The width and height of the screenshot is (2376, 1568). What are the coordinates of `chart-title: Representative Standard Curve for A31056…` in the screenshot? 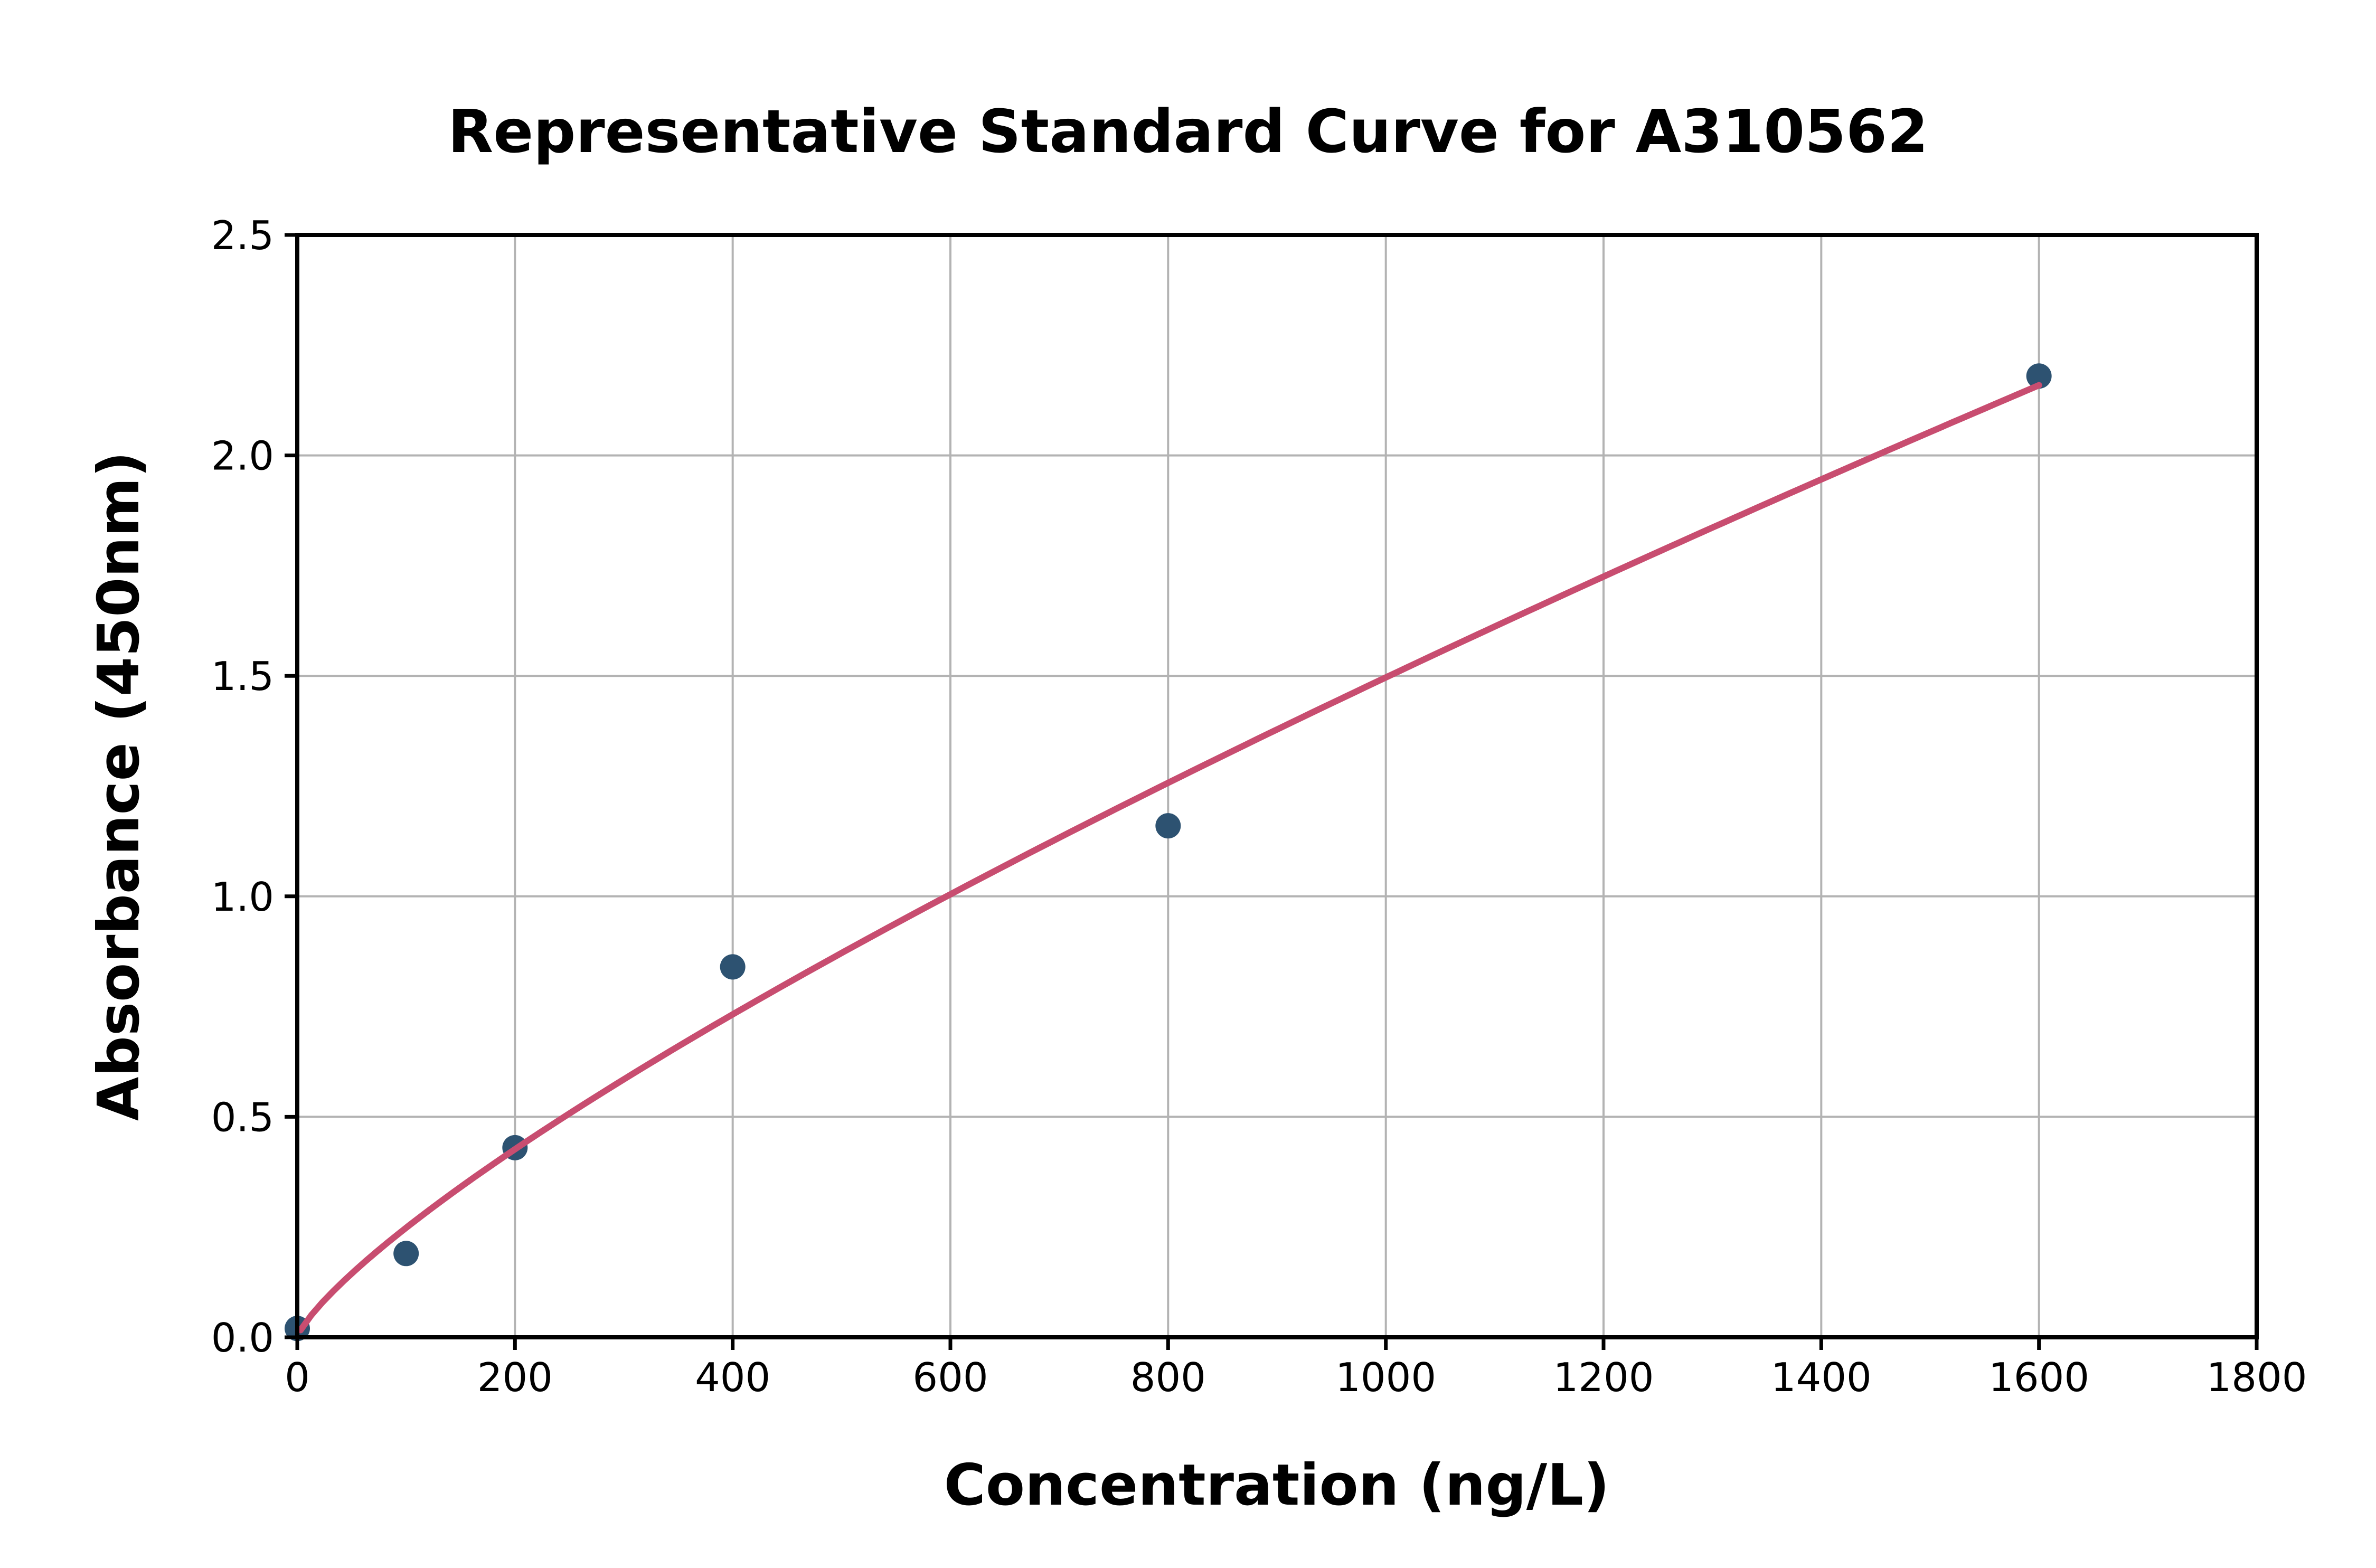 It's located at (1188, 132).